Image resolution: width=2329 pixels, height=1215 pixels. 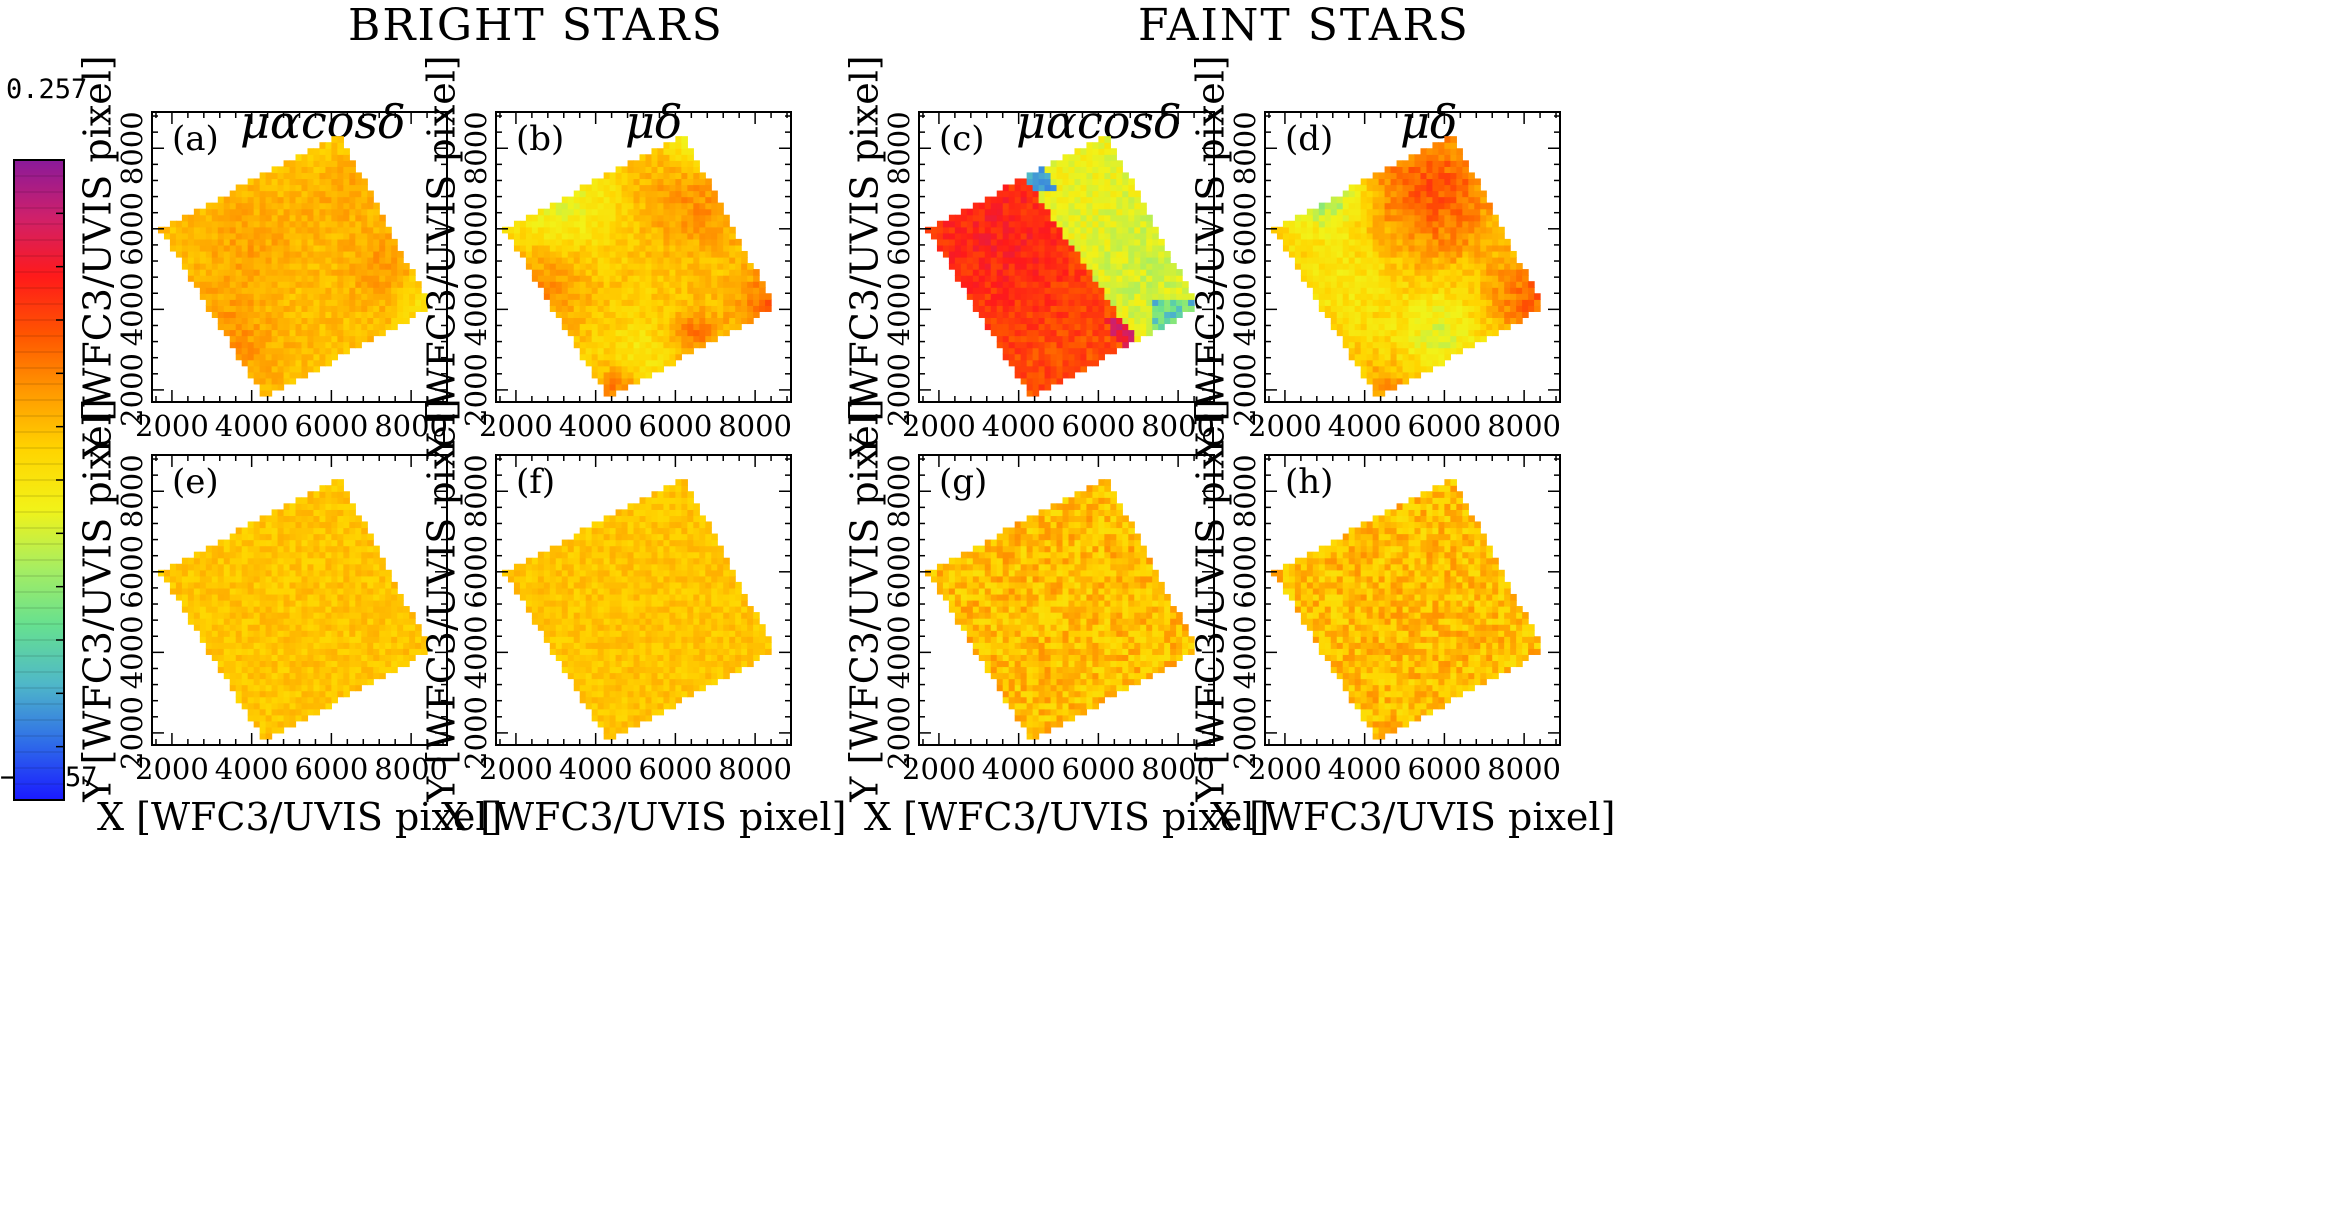 I want to click on x-tick-label: 8000, so click(x=411, y=426).